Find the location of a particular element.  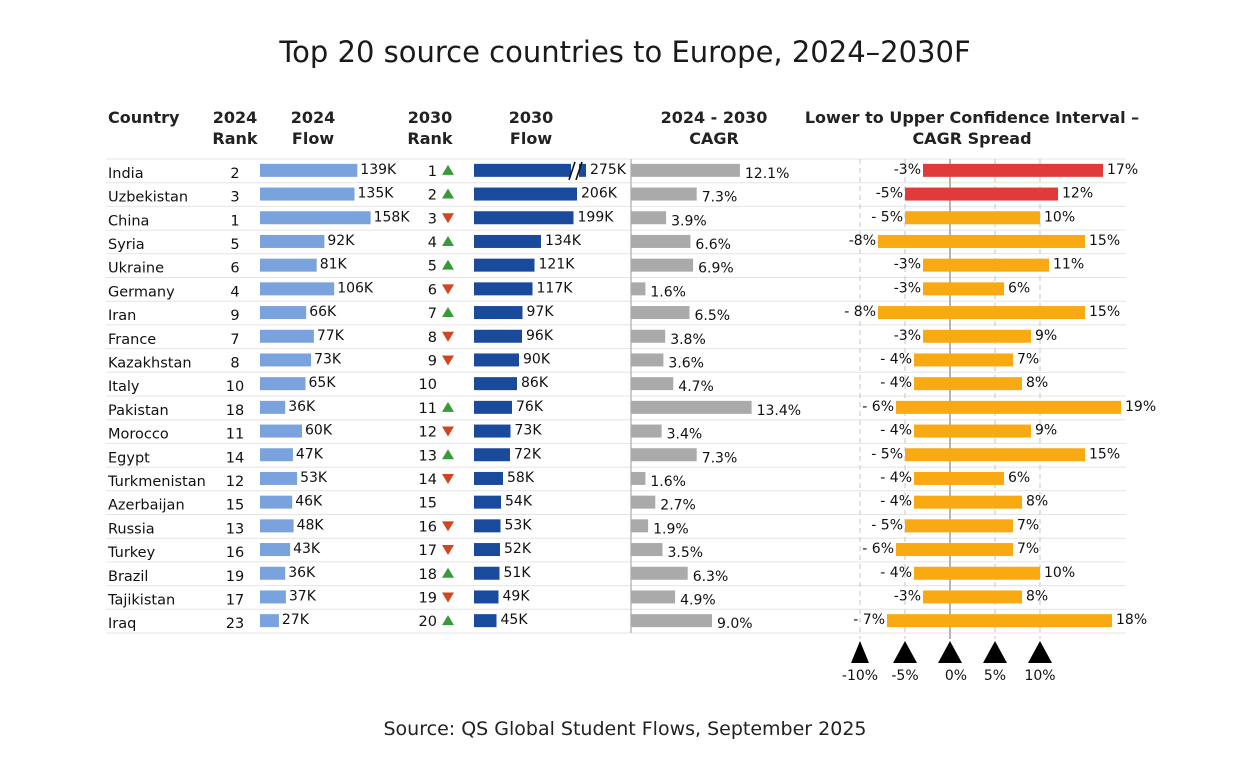

rank-2030-label: 11 is located at coordinates (428, 409).